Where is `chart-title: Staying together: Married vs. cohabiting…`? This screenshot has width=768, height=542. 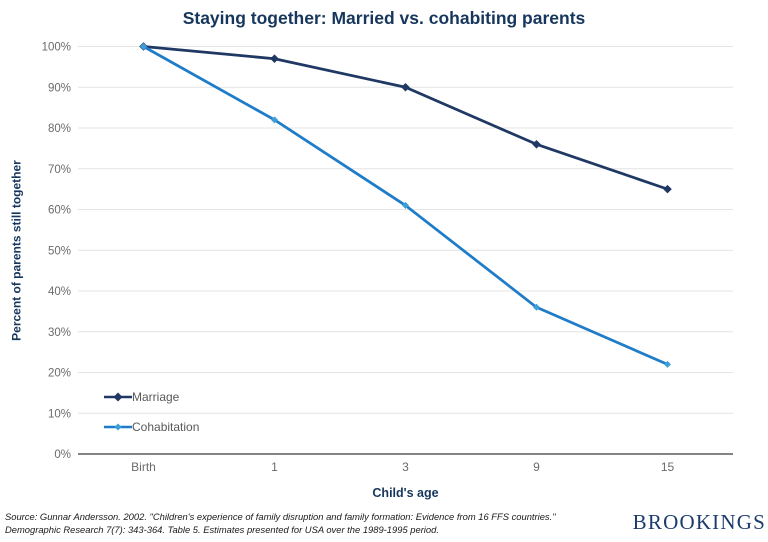 chart-title: Staying together: Married vs. cohabiting… is located at coordinates (384, 18).